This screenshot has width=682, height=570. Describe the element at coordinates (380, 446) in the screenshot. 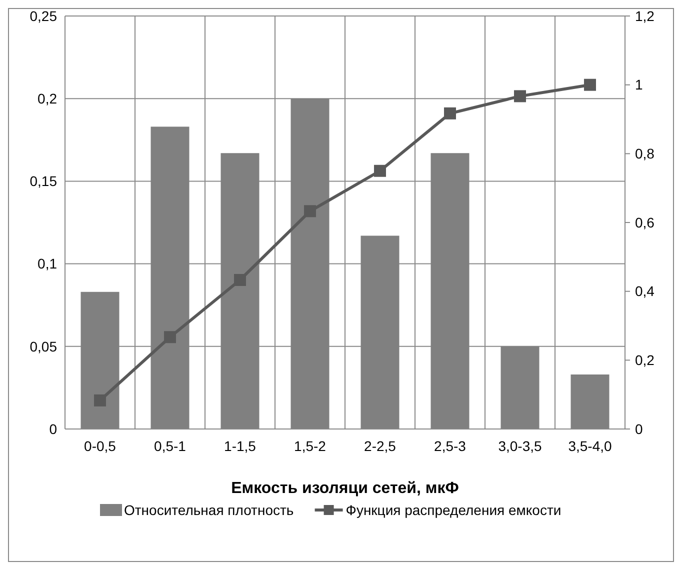

I see `x-tick-label: 2-2,5` at that location.